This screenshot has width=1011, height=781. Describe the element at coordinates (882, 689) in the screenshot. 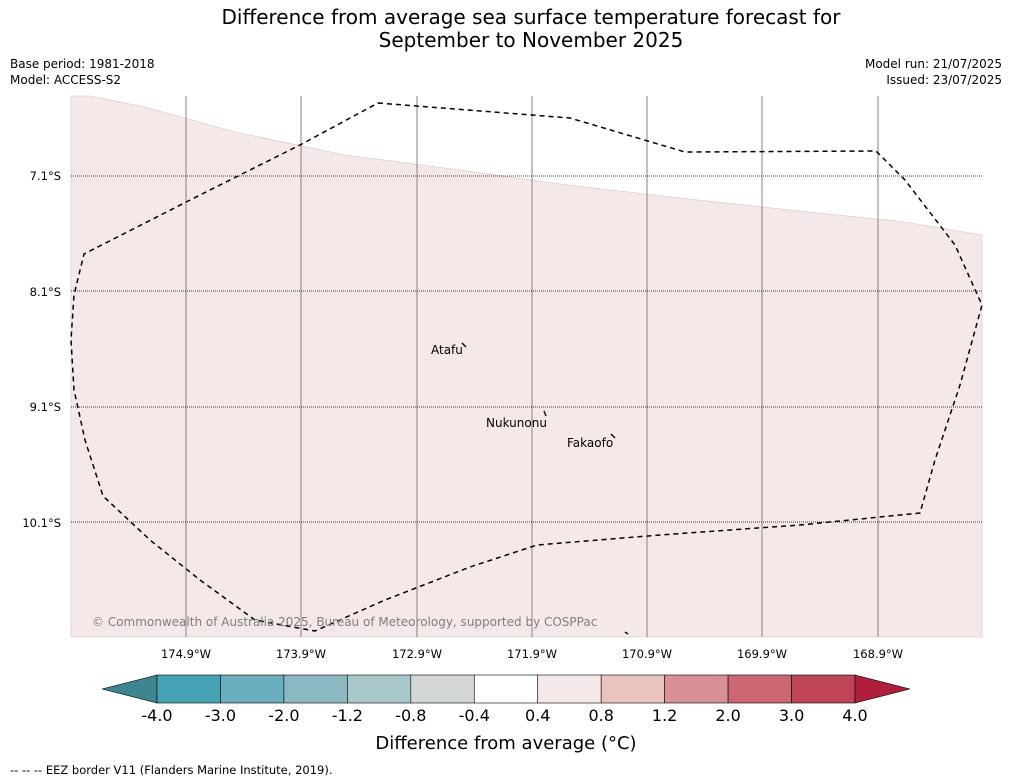

I see `colorbar-extend-high` at that location.